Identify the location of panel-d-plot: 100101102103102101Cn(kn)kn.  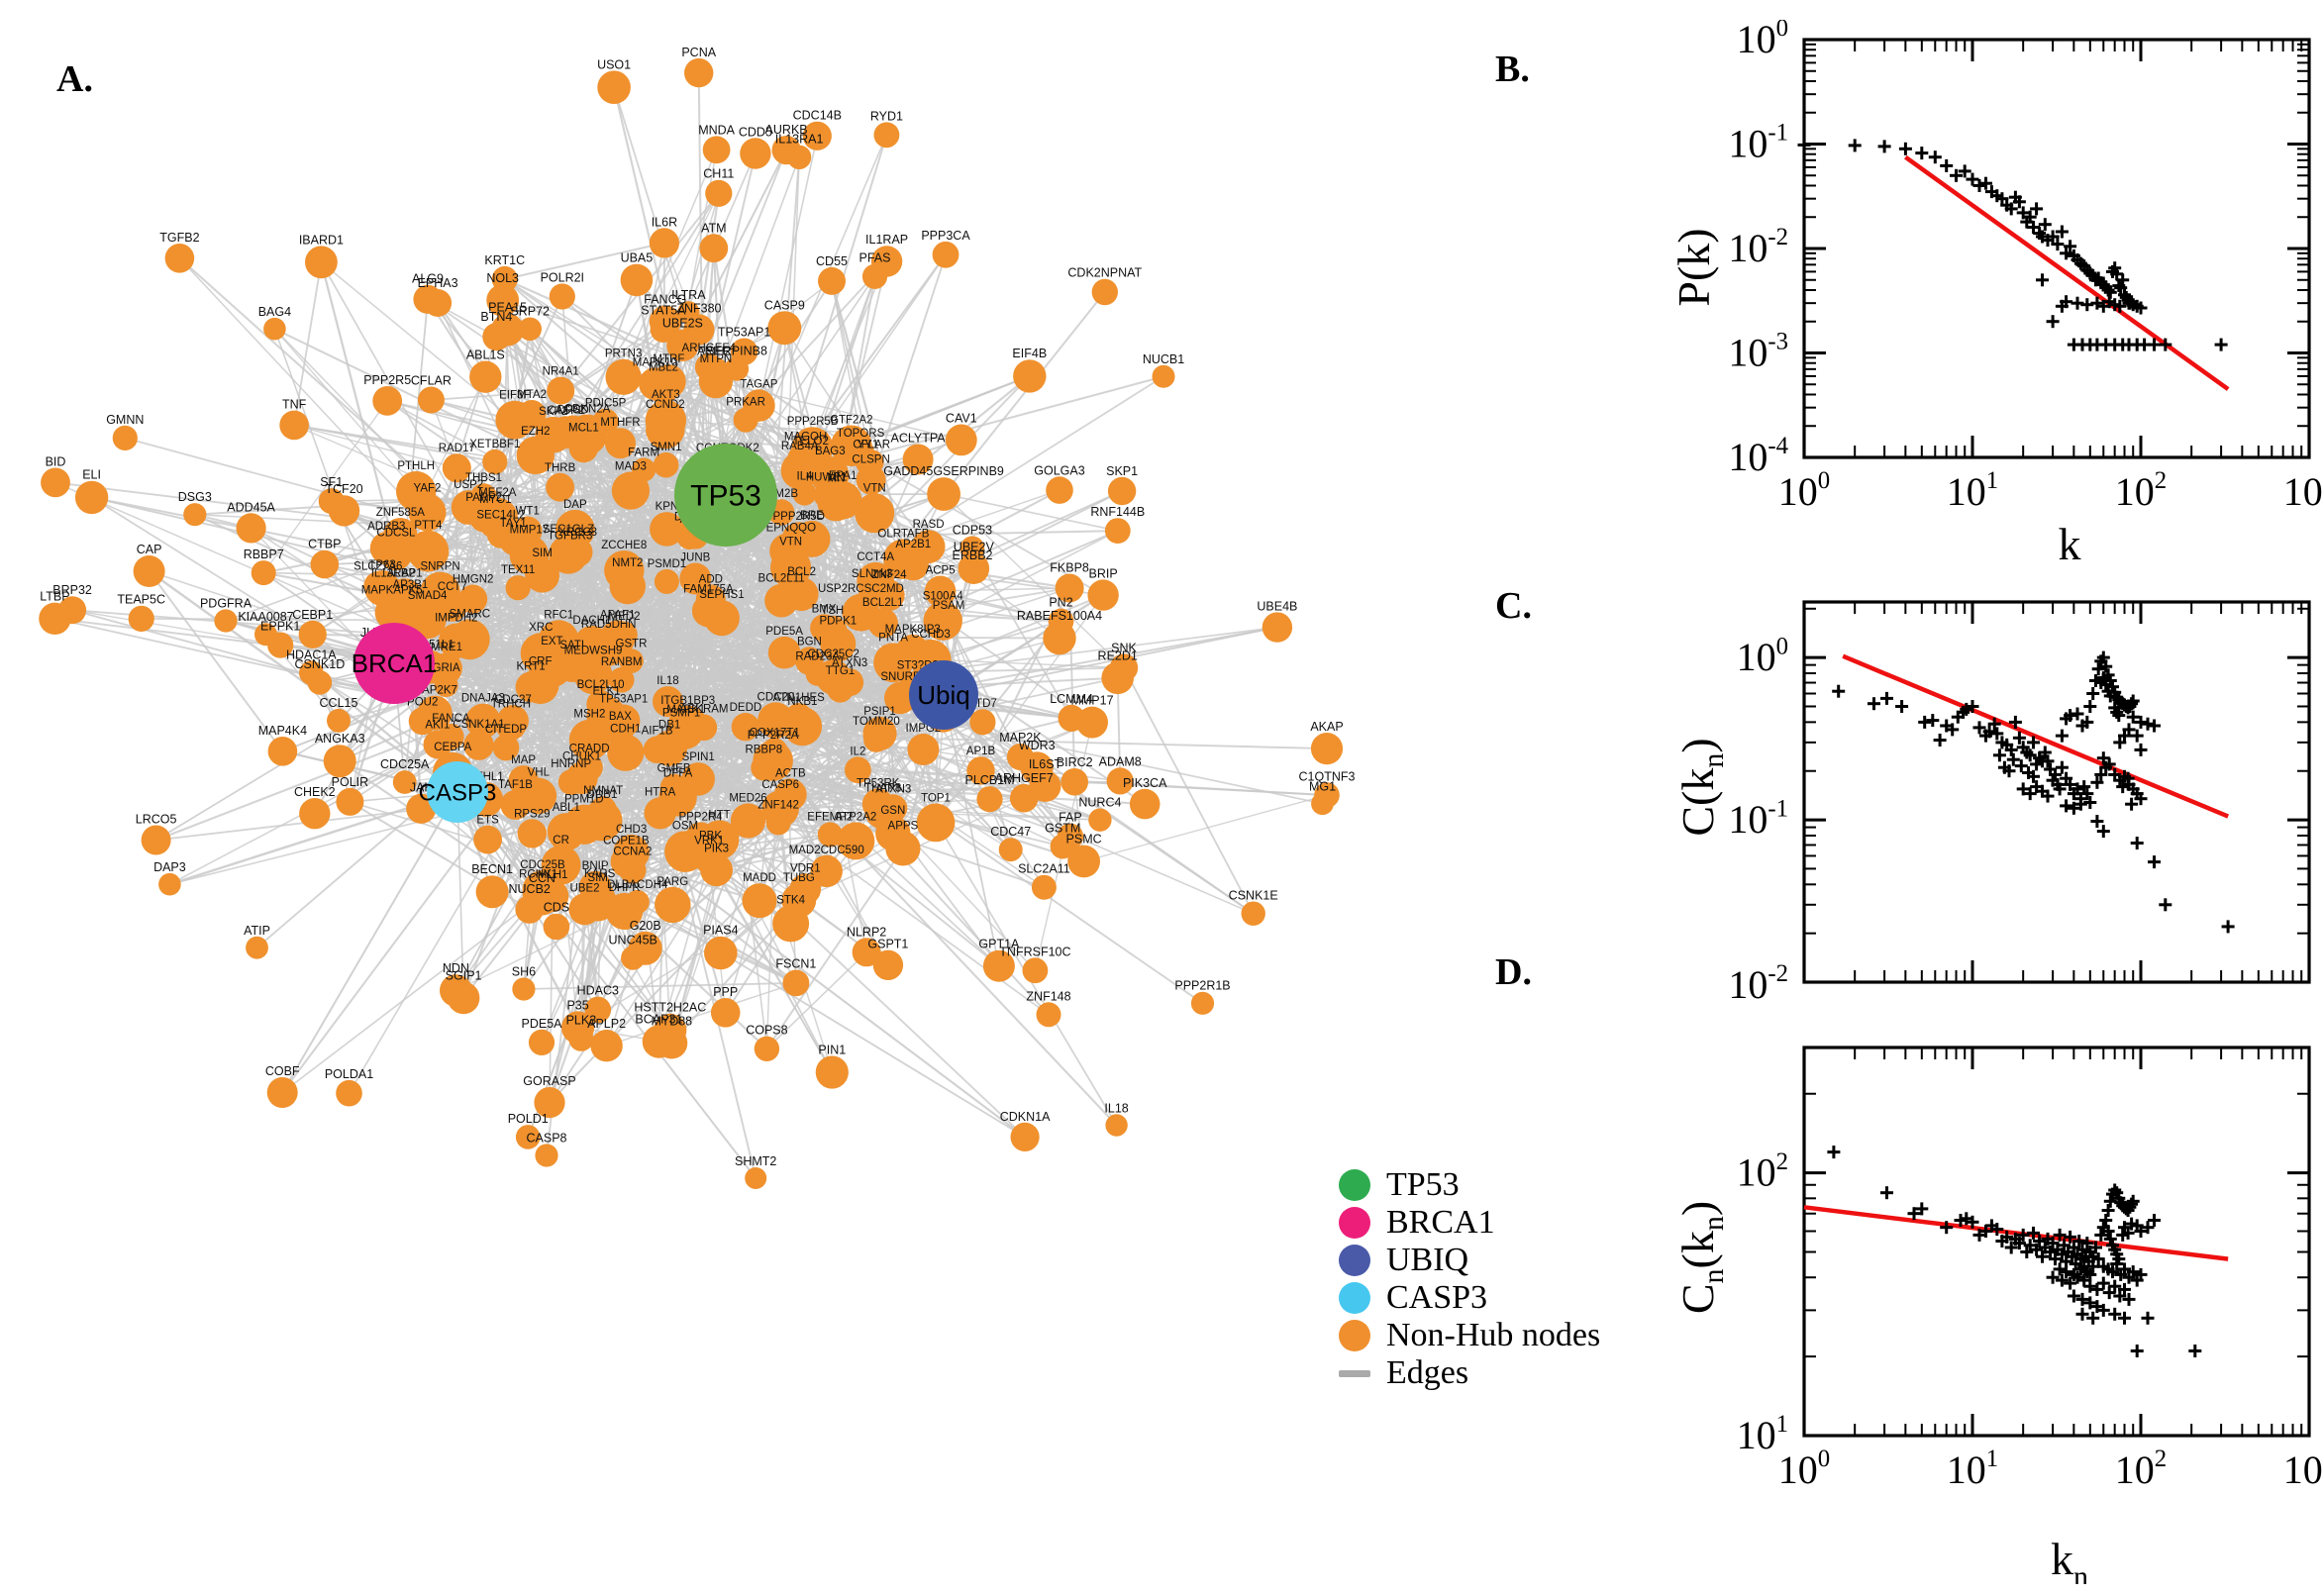
(1998, 1287).